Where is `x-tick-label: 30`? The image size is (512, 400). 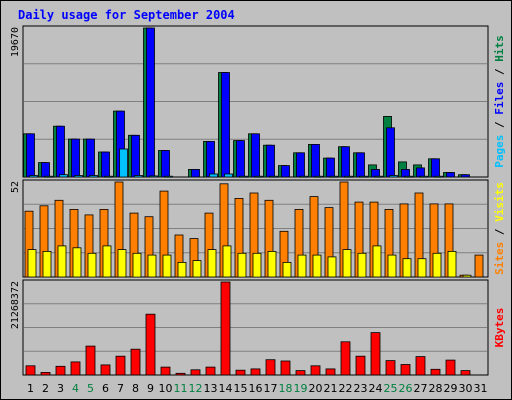
x-tick-label: 30 is located at coordinates (466, 388).